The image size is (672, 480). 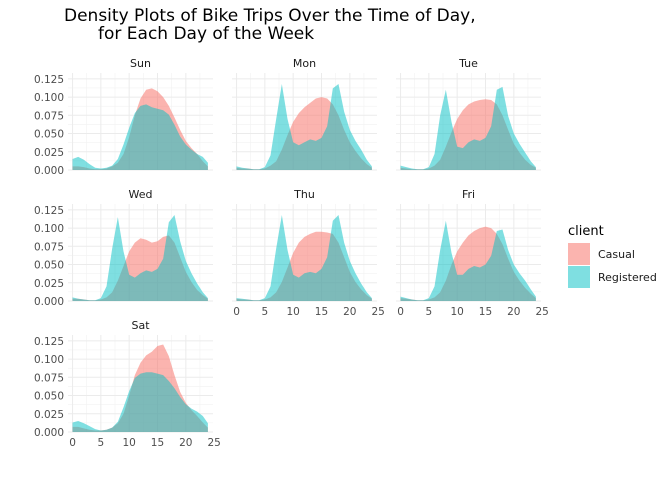 I want to click on facet-strip-label: Wed, so click(x=141, y=194).